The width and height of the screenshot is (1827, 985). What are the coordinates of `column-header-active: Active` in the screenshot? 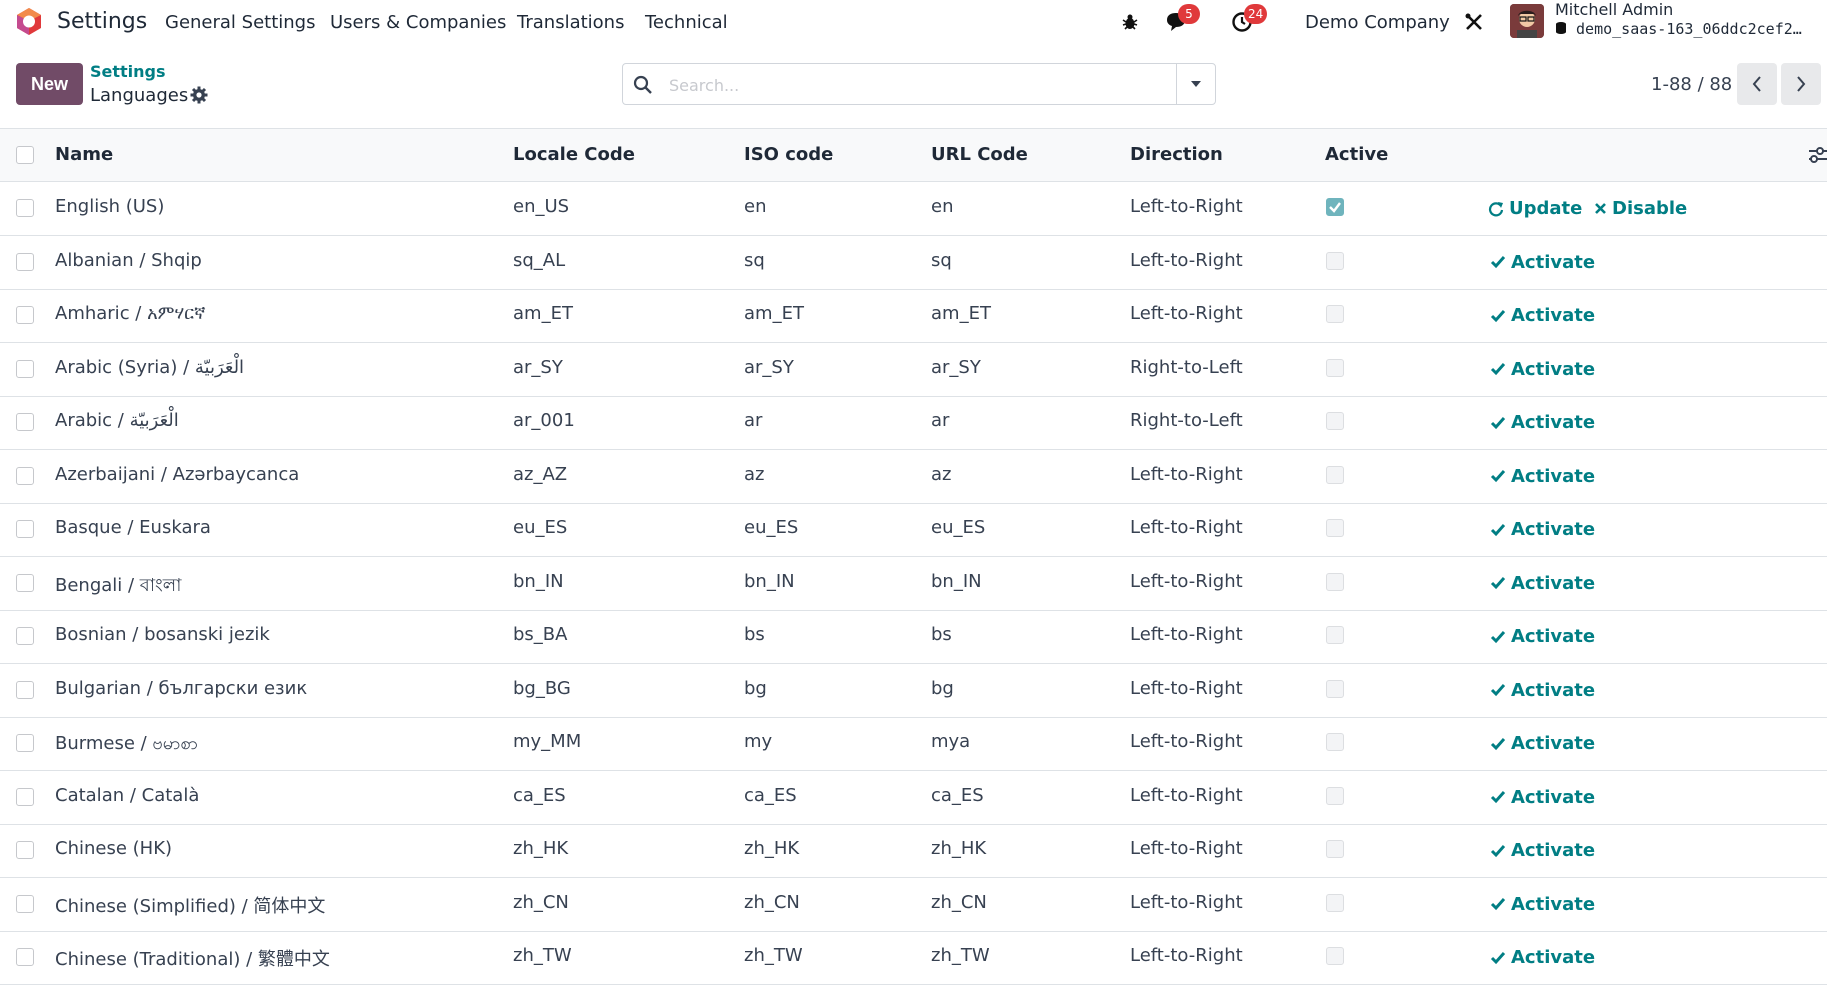 It's located at (1357, 154).